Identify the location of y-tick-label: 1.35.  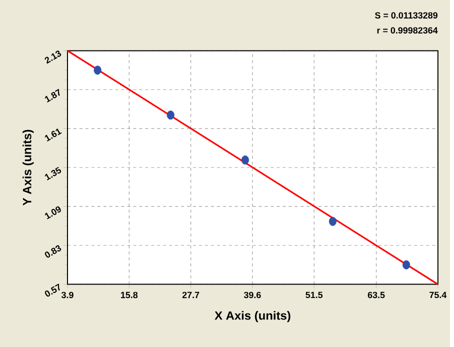
(53, 173).